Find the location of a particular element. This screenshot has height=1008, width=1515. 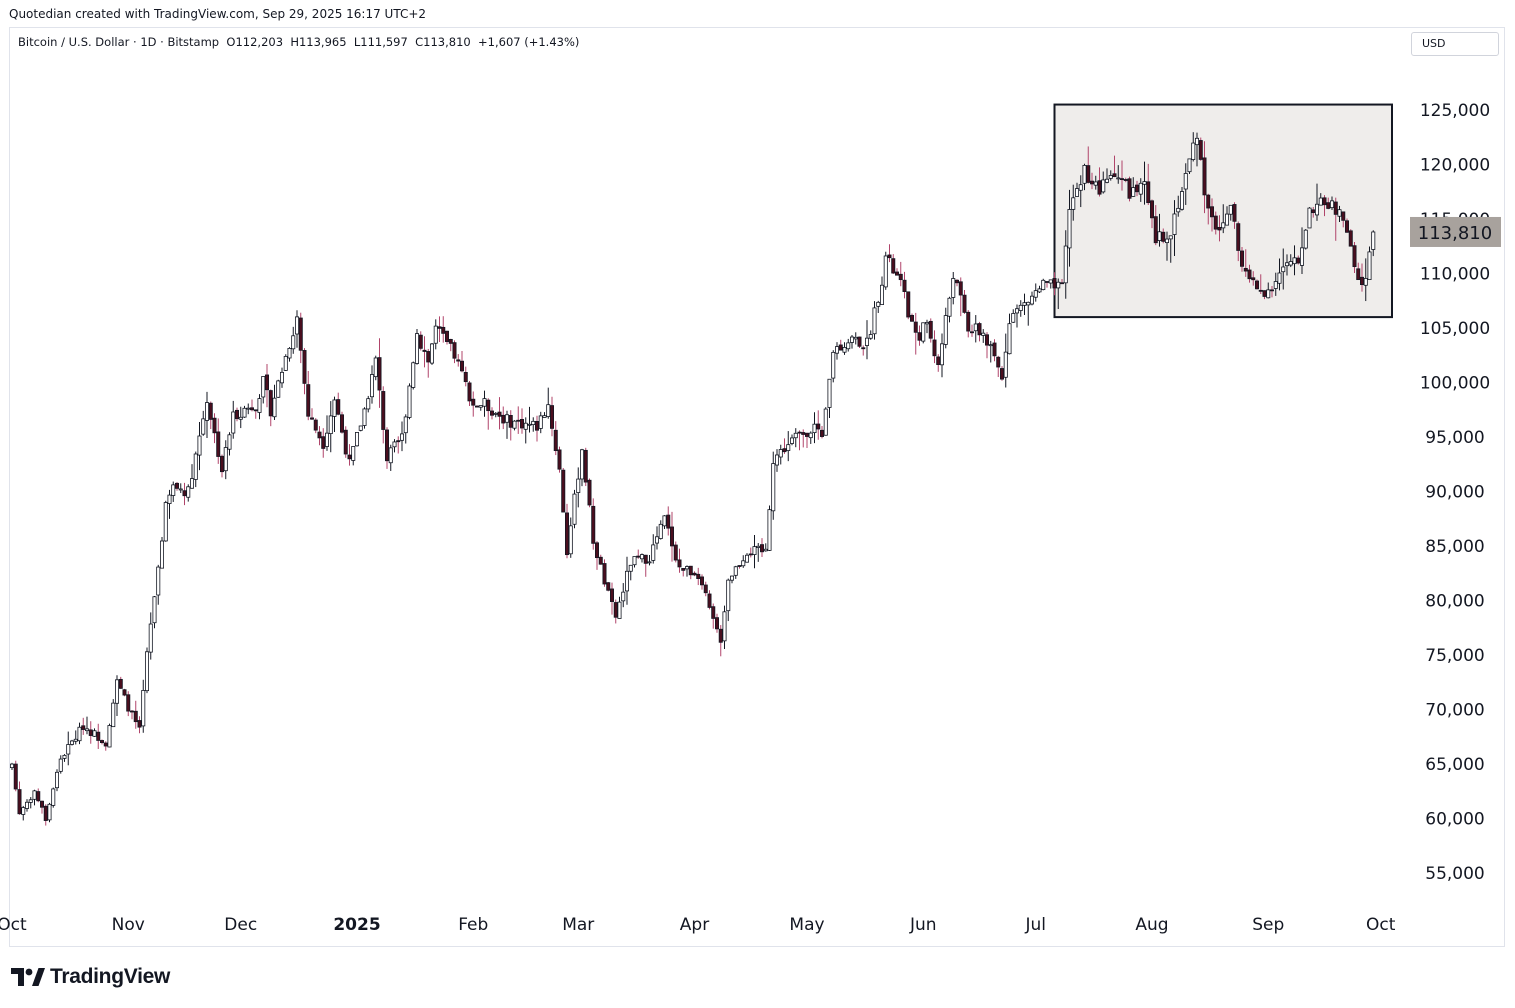

currency-selector: USD is located at coordinates (1455, 44).